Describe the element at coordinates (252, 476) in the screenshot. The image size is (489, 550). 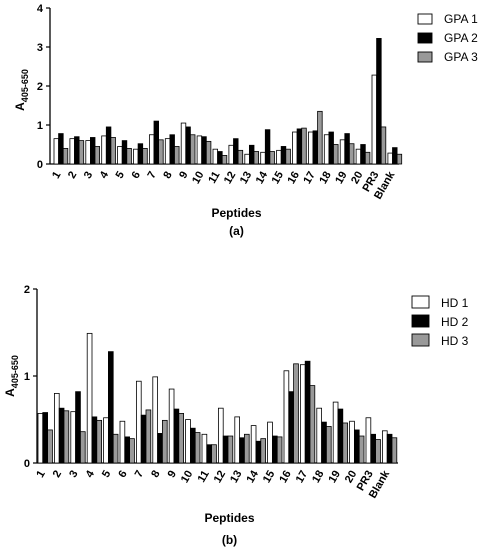
I see `x-tick-label-b: 14` at that location.